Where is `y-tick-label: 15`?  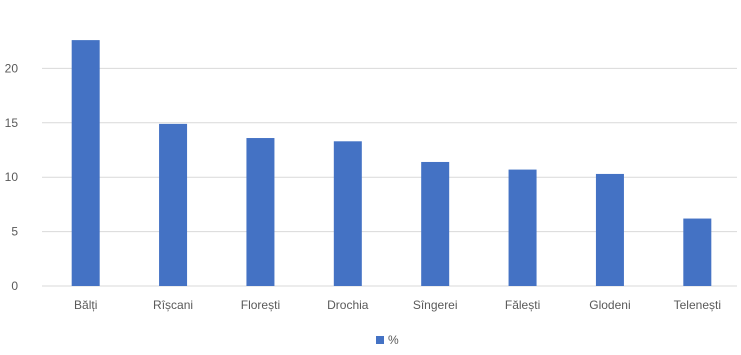 y-tick-label: 15 is located at coordinates (12, 123).